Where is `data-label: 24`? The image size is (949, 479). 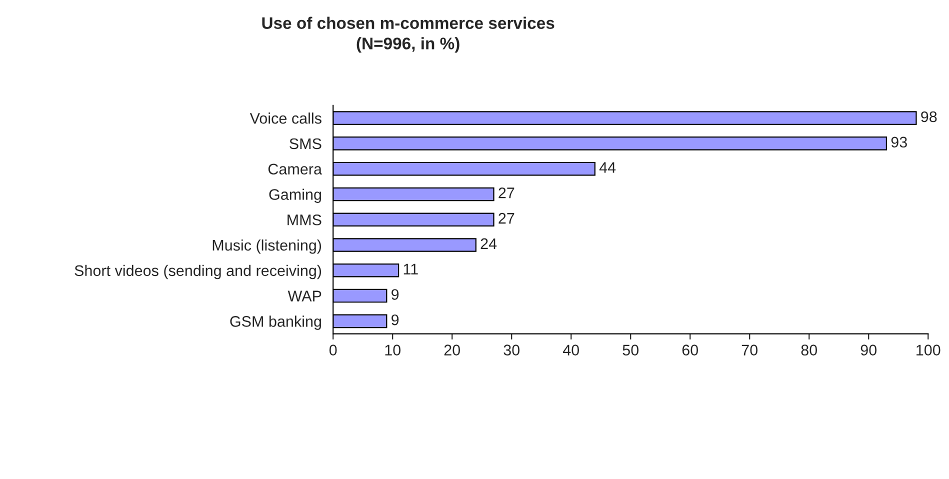 data-label: 24 is located at coordinates (488, 243).